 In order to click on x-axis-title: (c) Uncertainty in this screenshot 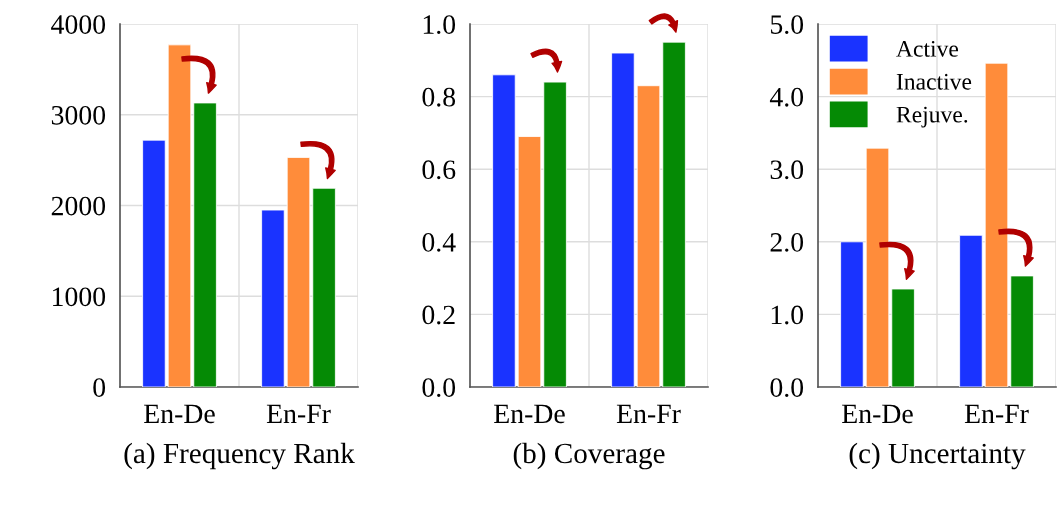, I will do `click(937, 456)`.